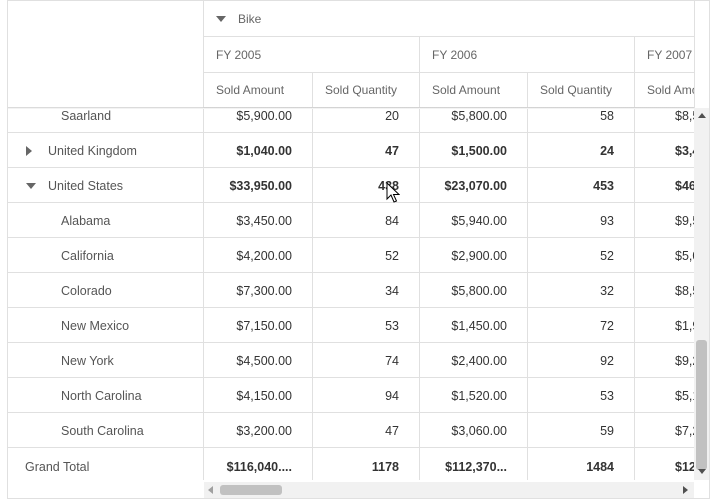  What do you see at coordinates (106, 325) in the screenshot?
I see `row-header: New Mexico` at bounding box center [106, 325].